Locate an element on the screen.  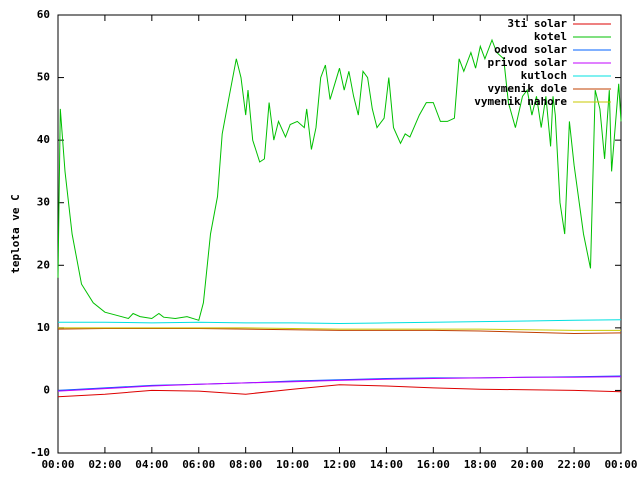
y-tick-label: 0 is located at coordinates (46, 389).